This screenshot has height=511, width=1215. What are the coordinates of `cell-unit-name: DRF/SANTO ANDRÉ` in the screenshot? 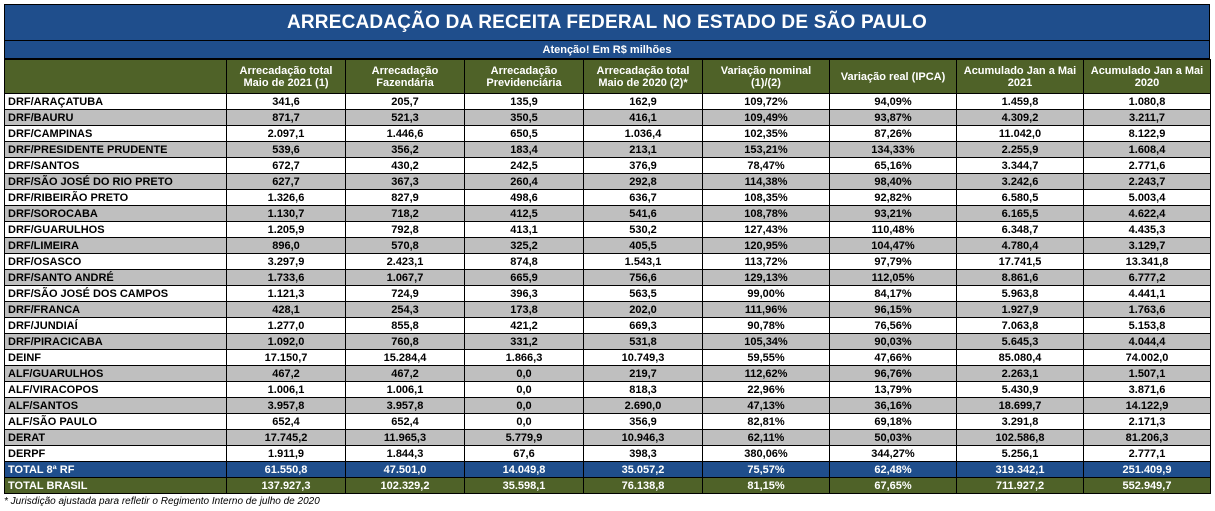 It's located at (115, 277).